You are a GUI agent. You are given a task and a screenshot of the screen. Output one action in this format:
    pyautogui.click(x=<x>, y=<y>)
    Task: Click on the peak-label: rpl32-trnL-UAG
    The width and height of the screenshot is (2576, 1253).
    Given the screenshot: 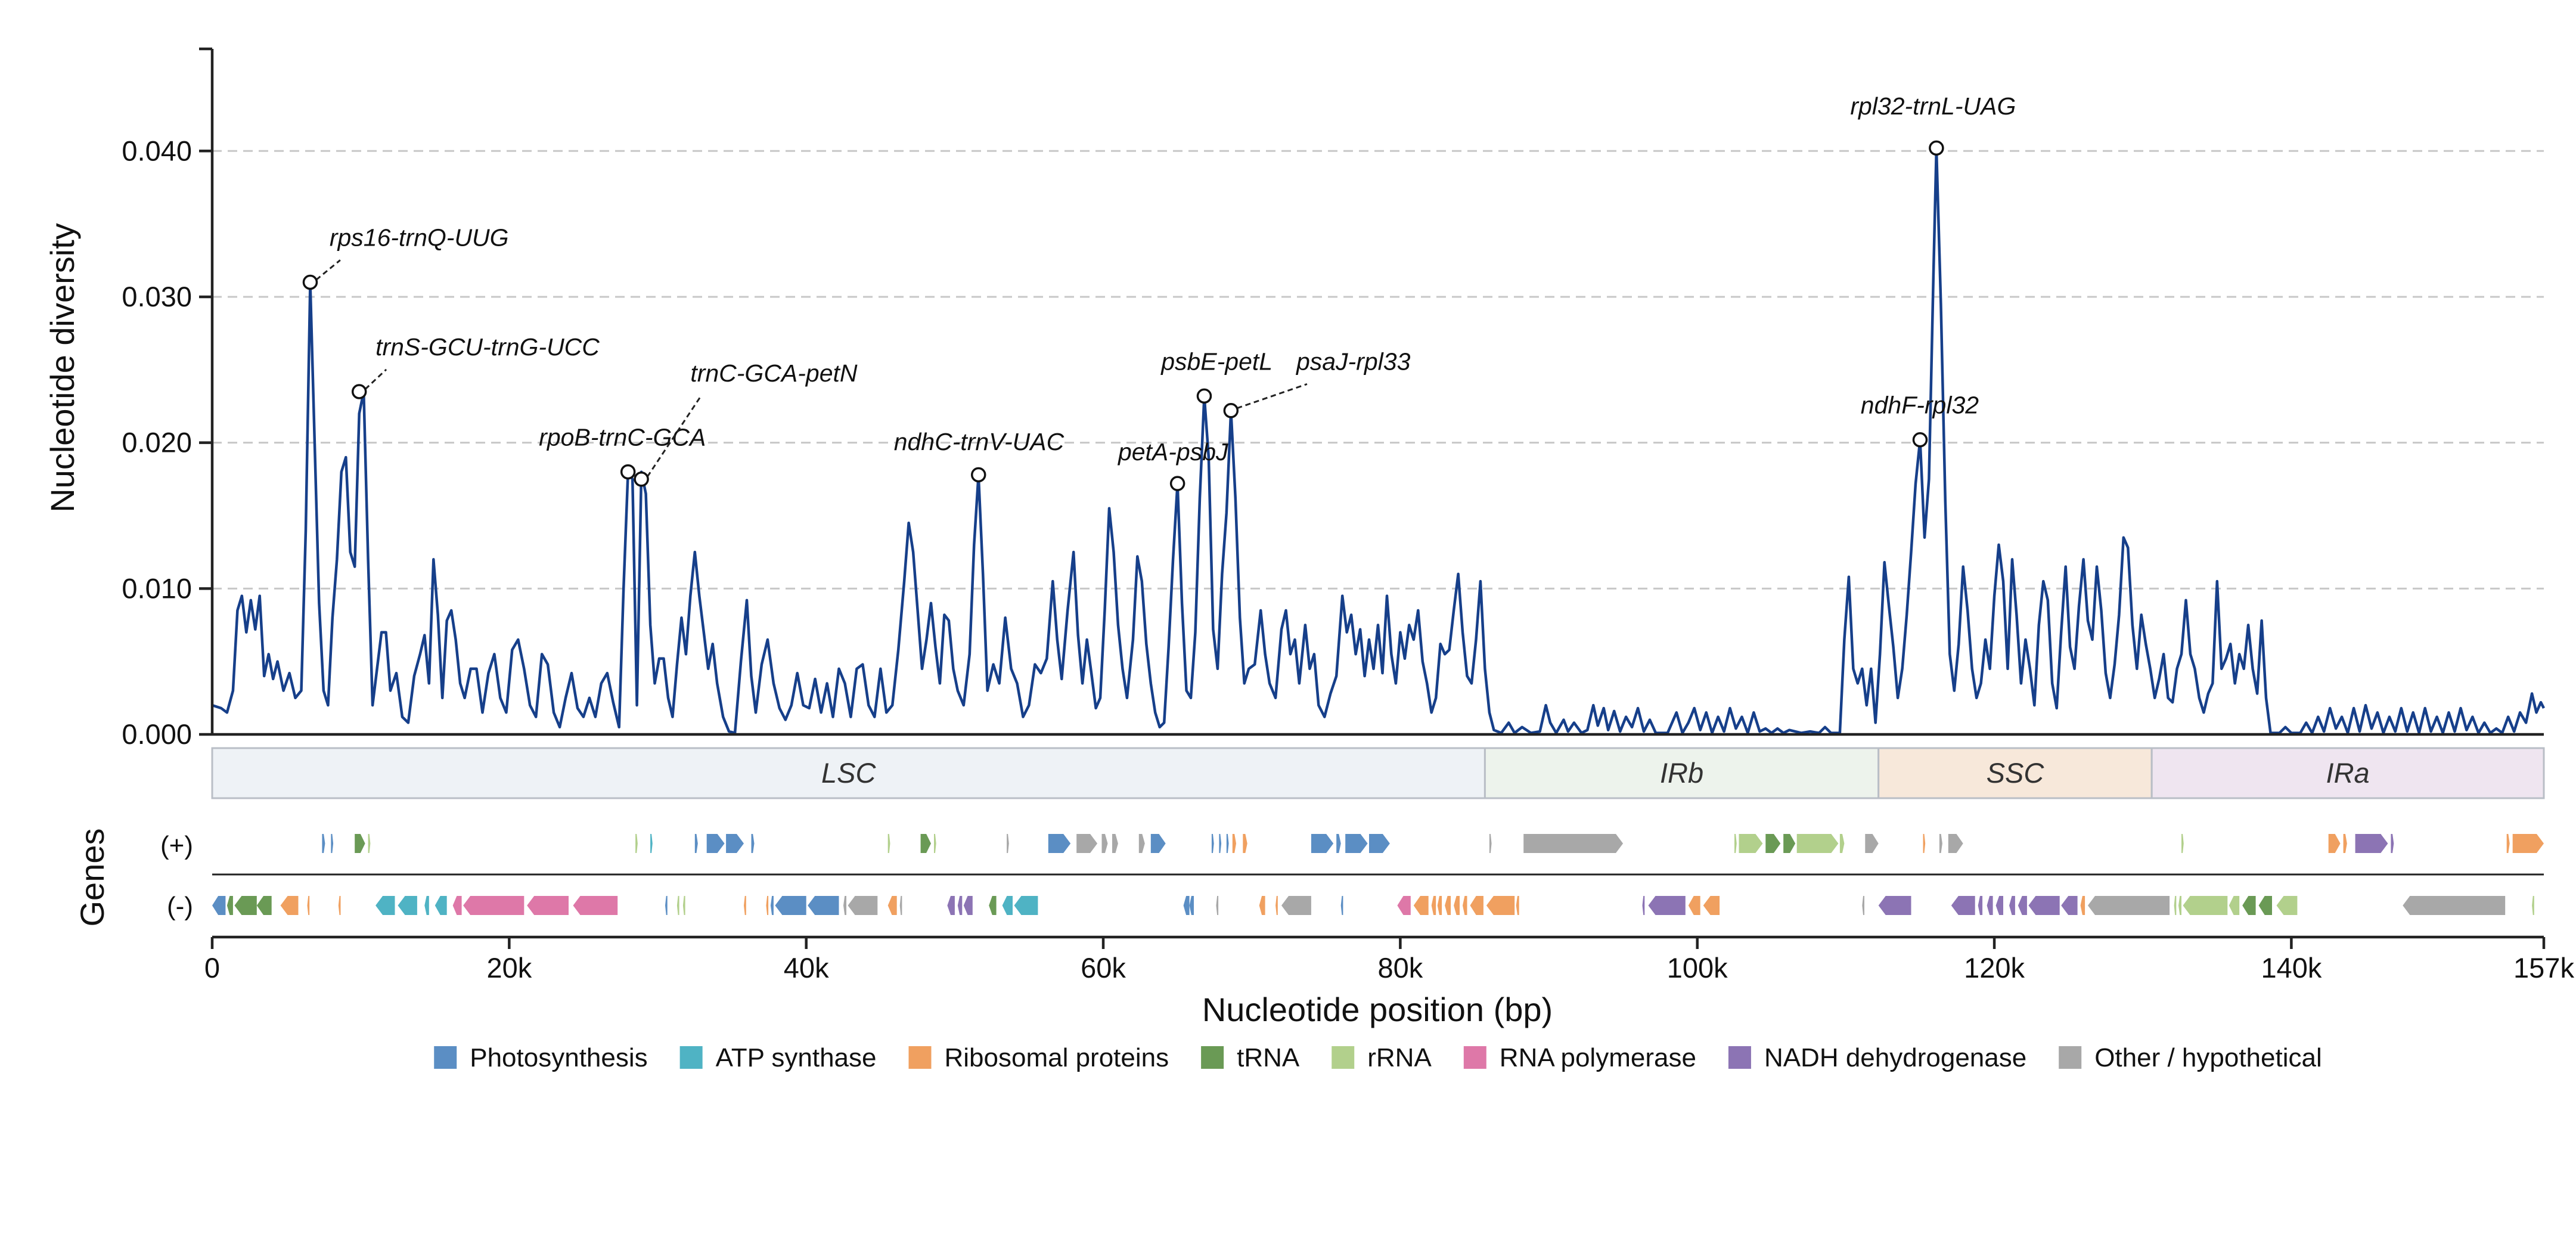 What is the action you would take?
    pyautogui.click(x=1933, y=106)
    